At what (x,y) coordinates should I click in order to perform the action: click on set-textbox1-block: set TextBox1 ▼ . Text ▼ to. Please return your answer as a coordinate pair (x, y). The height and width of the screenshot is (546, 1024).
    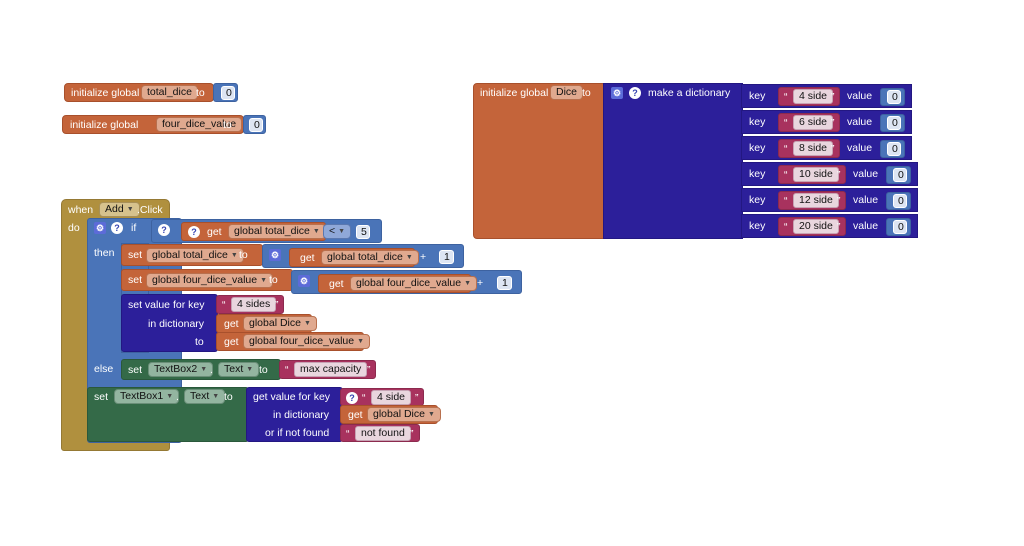
    Looking at the image, I should click on (168, 414).